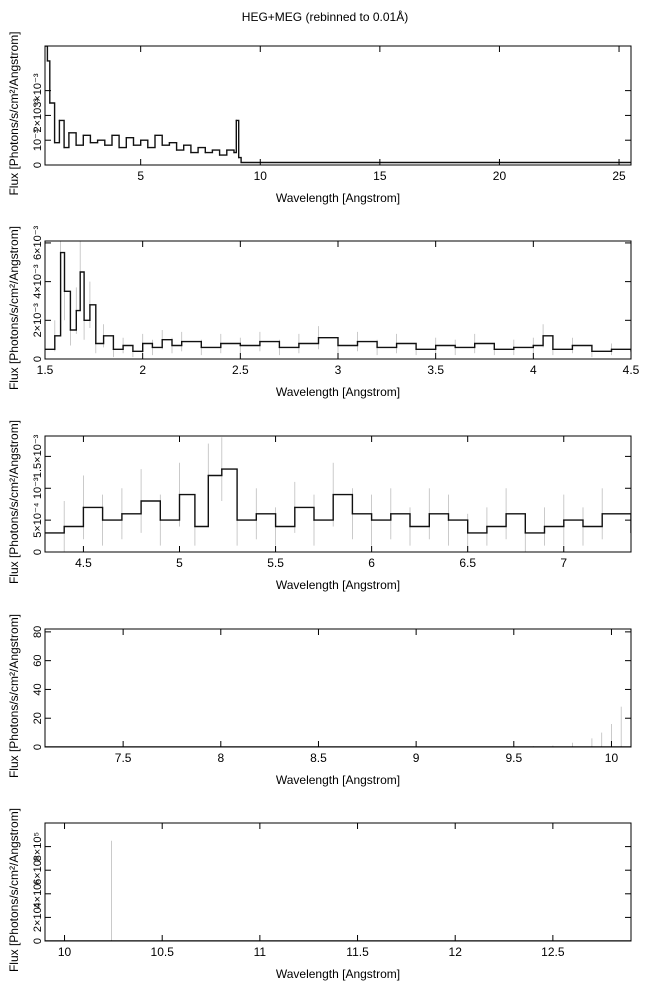 The image size is (650, 991). Describe the element at coordinates (380, 176) in the screenshot. I see `x-tick-label: 15` at that location.